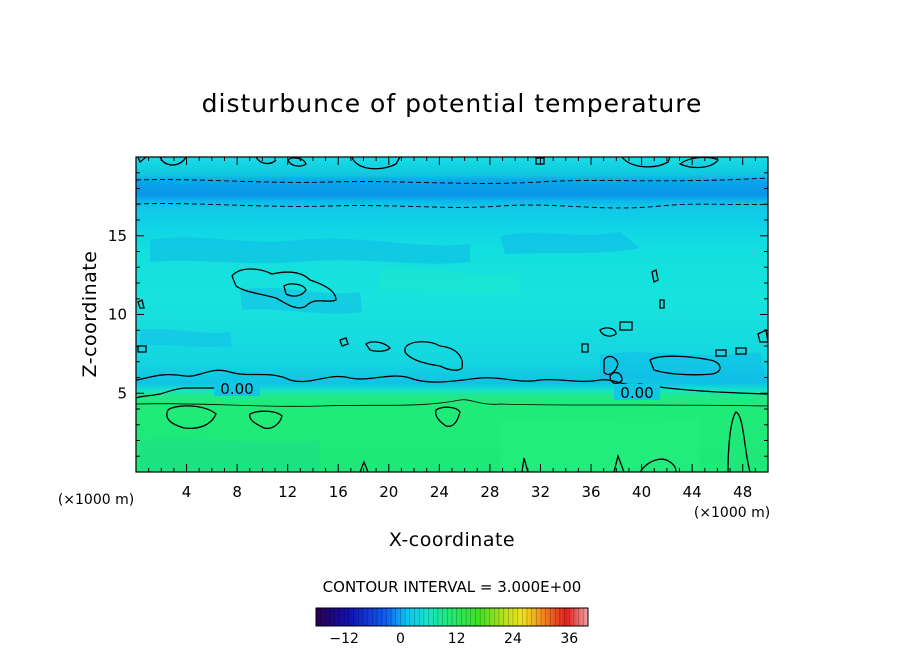 The height and width of the screenshot is (654, 904). Describe the element at coordinates (90, 314) in the screenshot. I see `y-axis-label: Z-coordinate` at that location.